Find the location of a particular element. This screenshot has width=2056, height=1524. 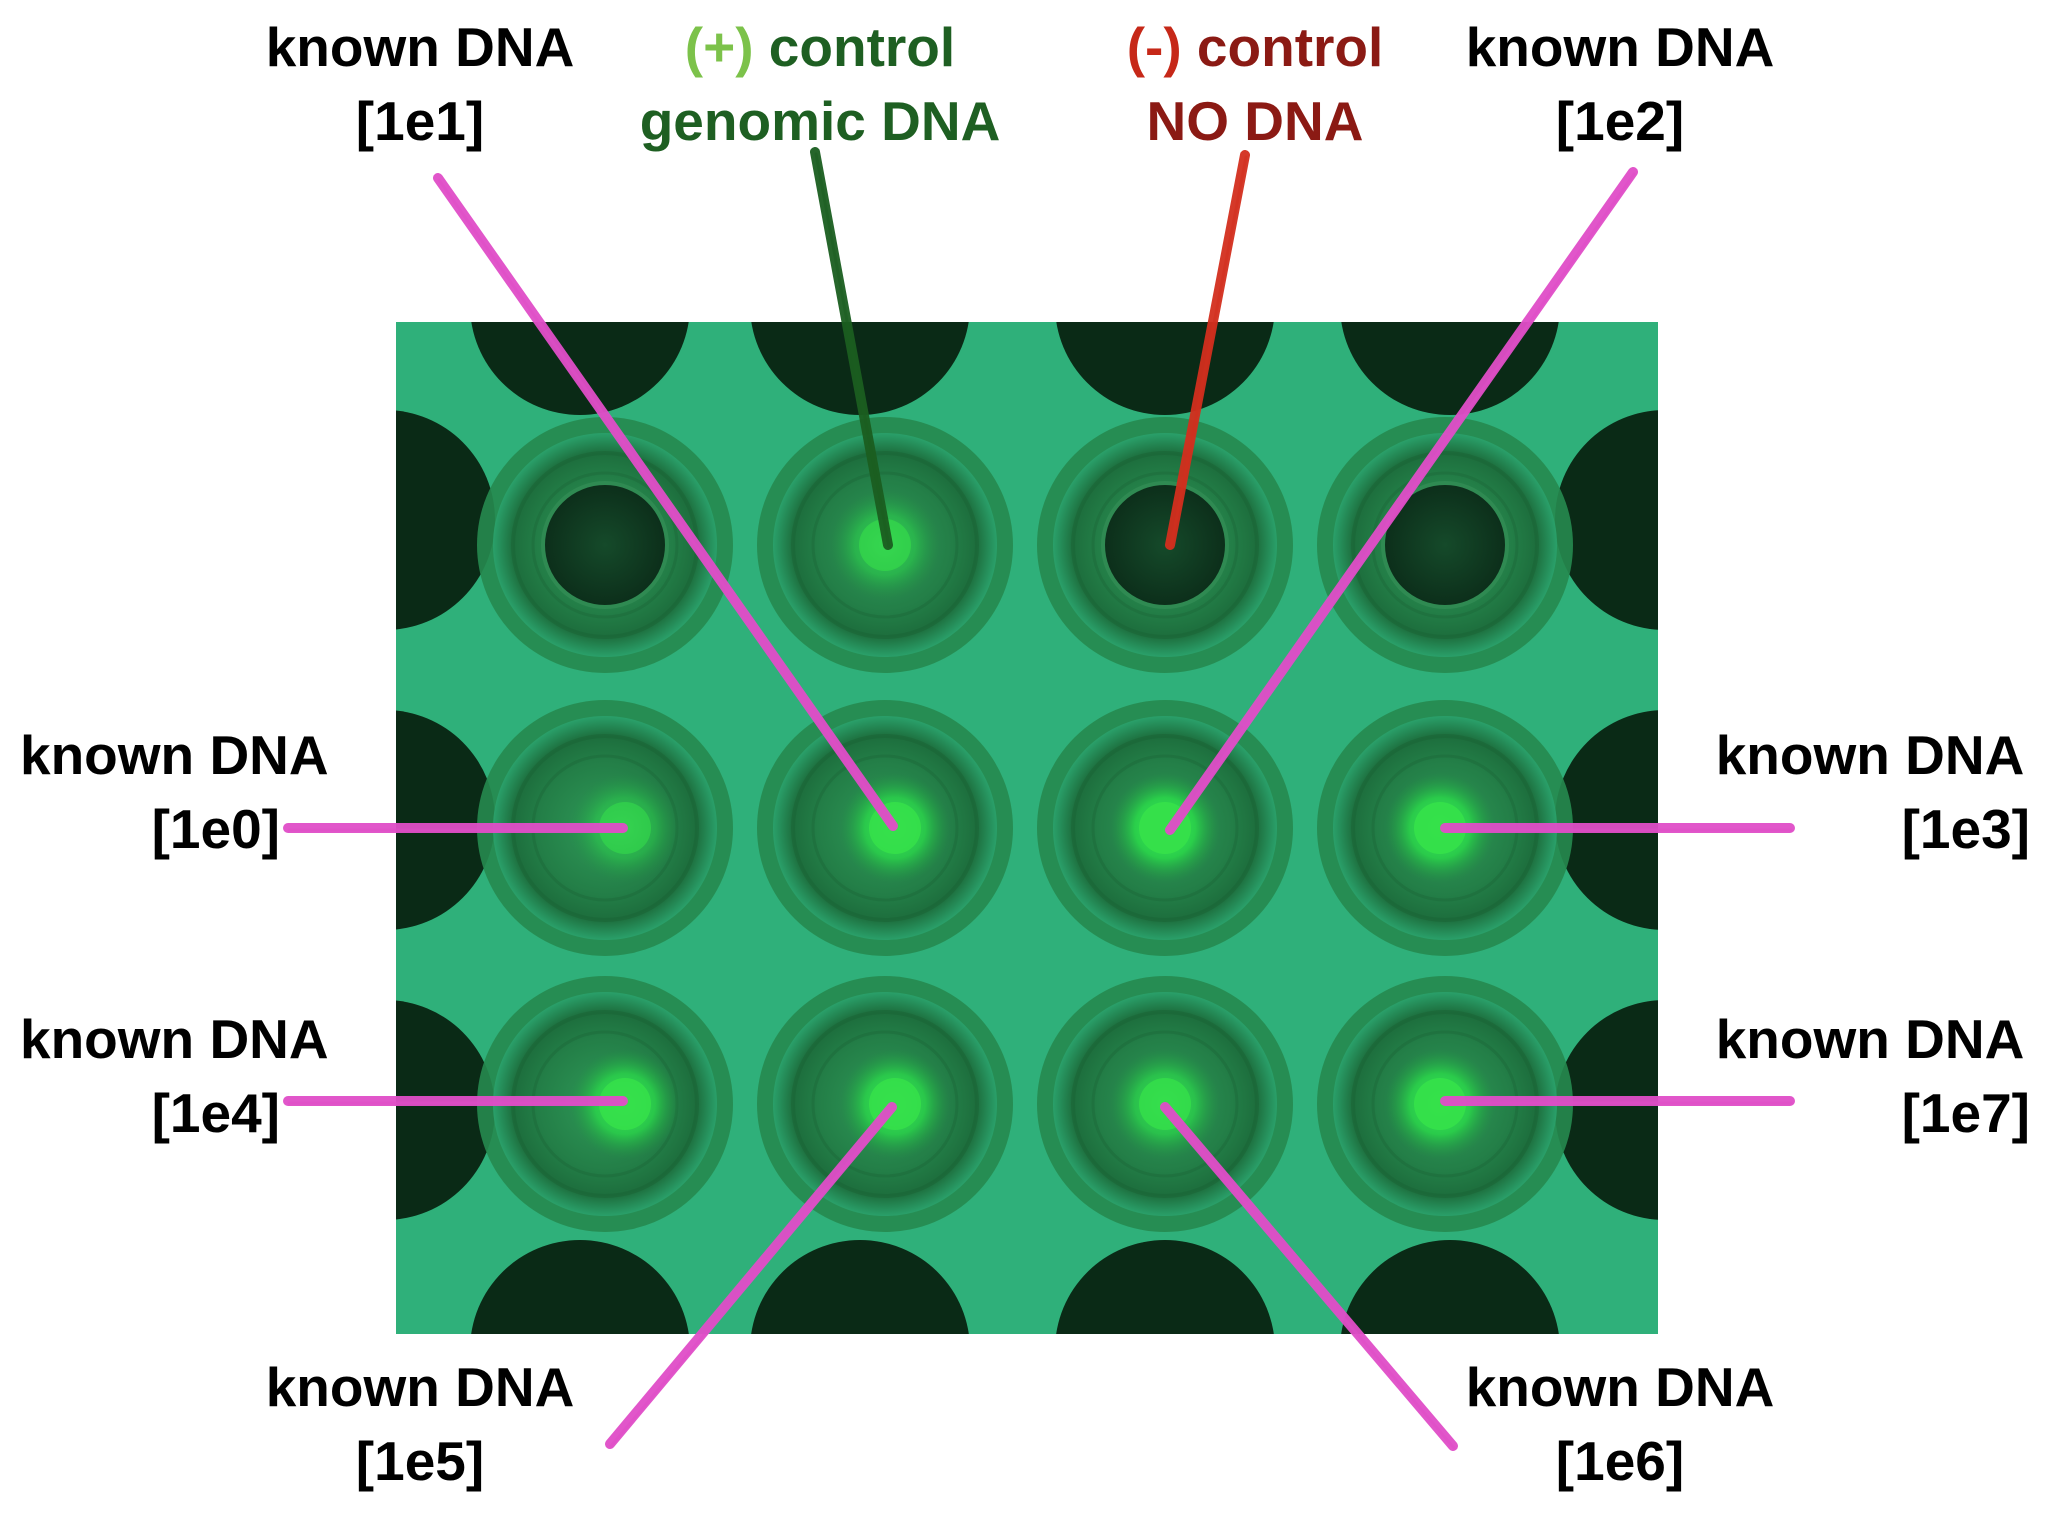

positive-sign: (+) is located at coordinates (719, 47).